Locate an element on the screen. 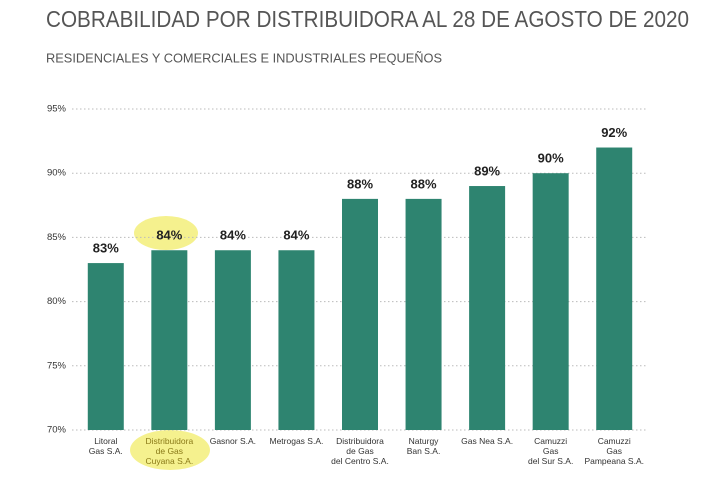 The height and width of the screenshot is (478, 710). x-tick-label: Gas Nea S.A. is located at coordinates (487, 441).